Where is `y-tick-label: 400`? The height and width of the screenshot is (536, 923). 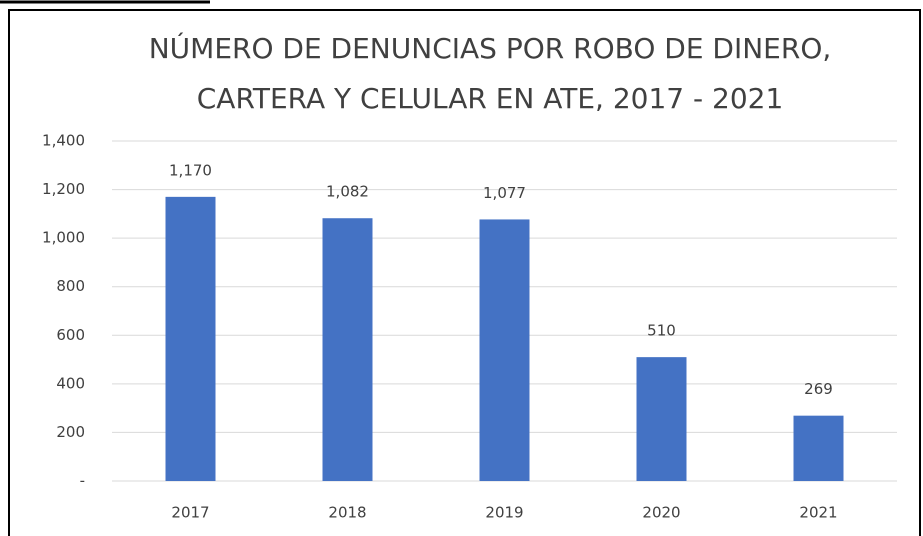 y-tick-label: 400 is located at coordinates (70, 383).